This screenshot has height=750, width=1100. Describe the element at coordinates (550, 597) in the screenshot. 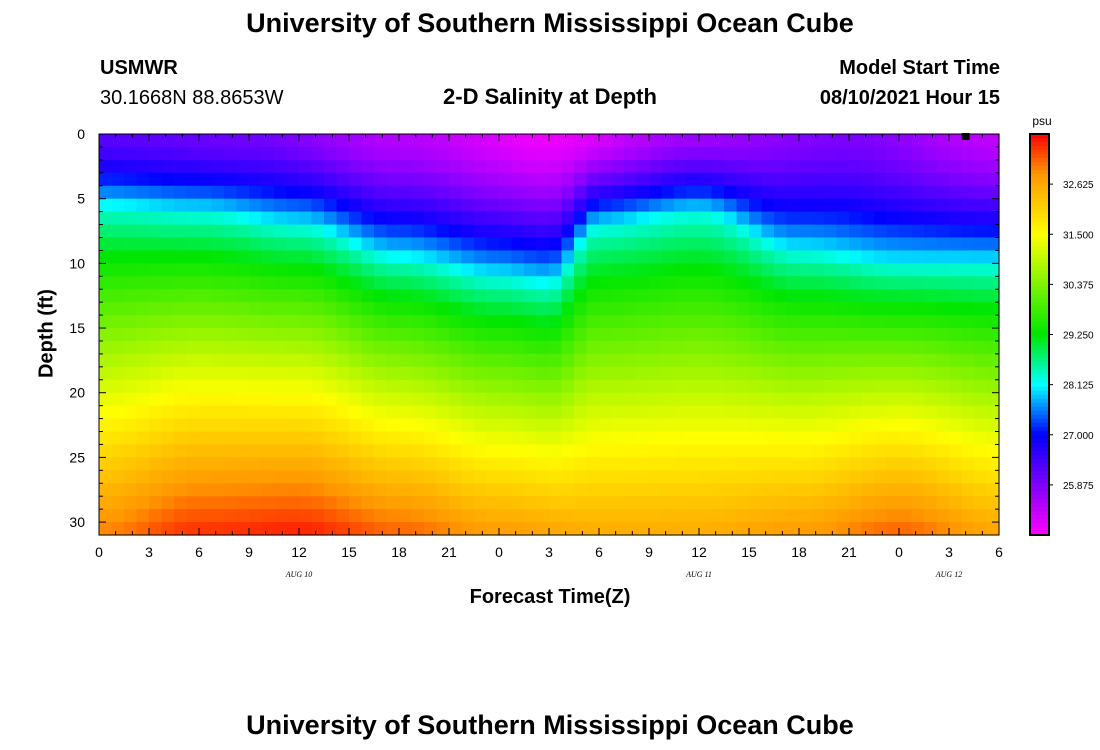

I see `x-axis-title: Forecast Time(Z)` at that location.